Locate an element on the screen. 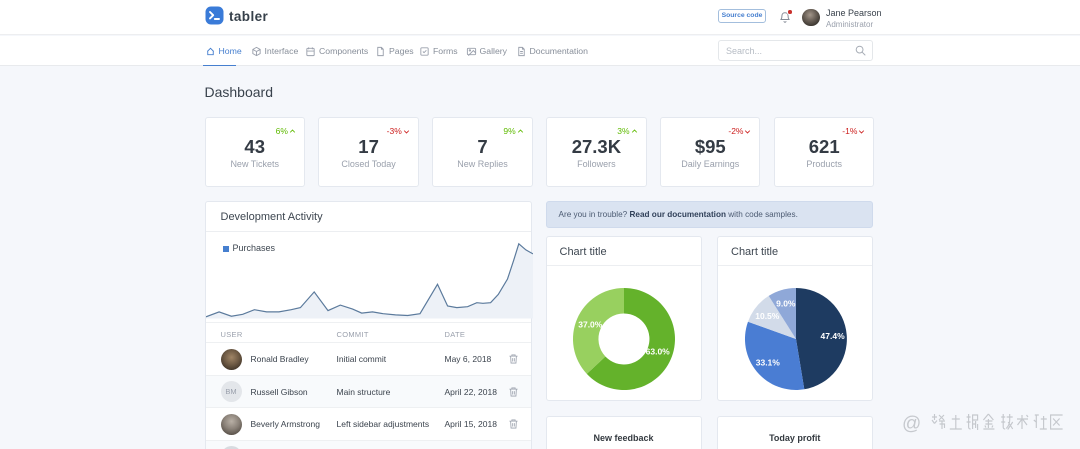  svg-text: 10.5% is located at coordinates (767, 316).